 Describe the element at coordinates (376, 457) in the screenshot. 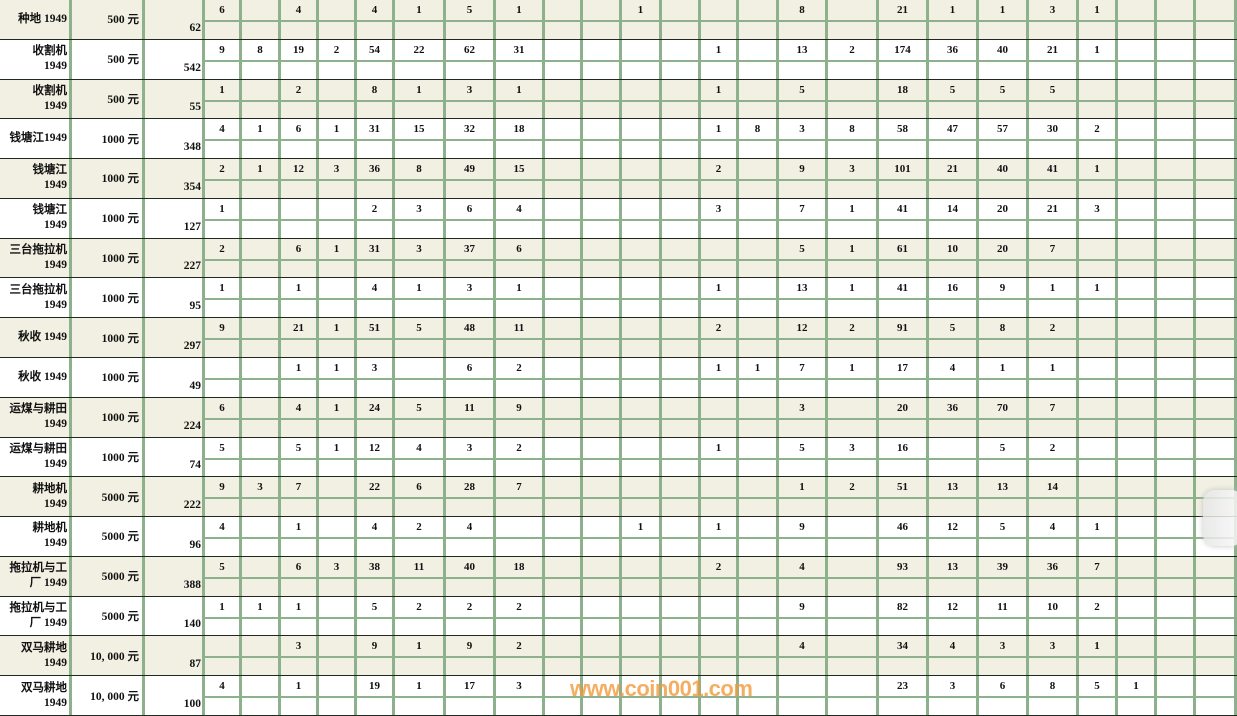

I see `data-cell: 12` at that location.